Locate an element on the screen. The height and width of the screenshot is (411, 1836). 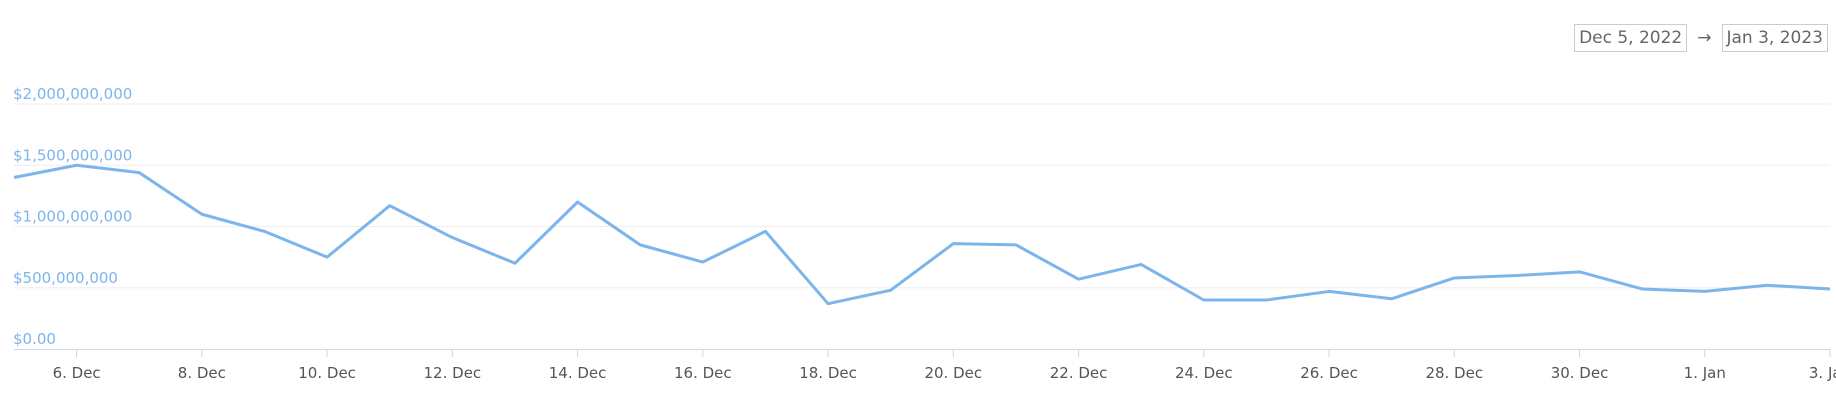
x-tick-label: 1. Jan is located at coordinates (1705, 373).